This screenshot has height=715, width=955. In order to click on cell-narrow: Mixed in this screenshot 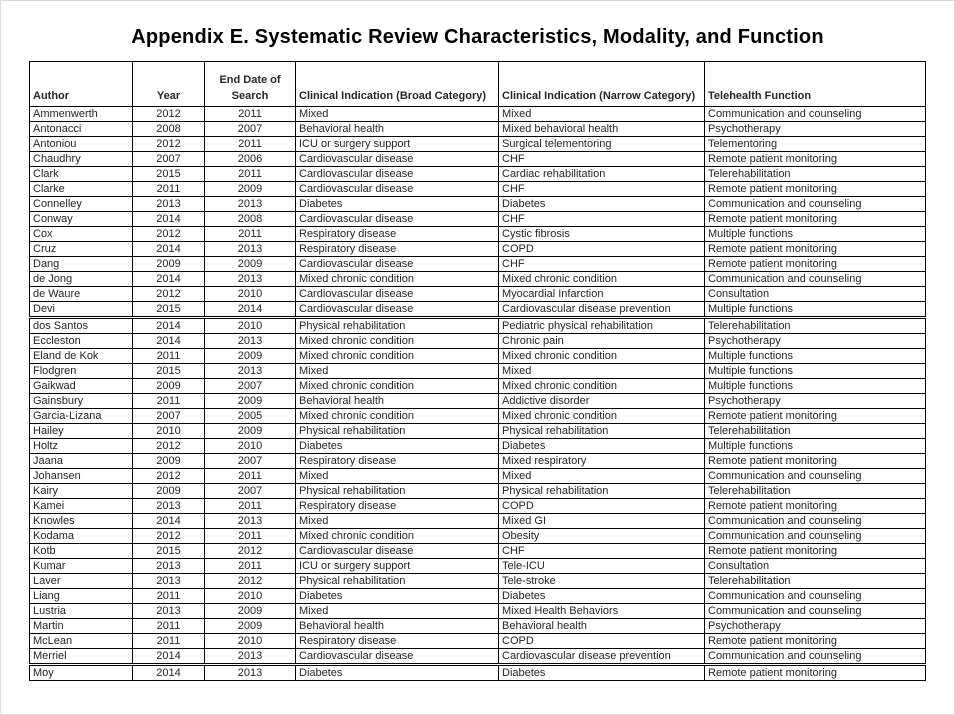, I will do `click(601, 114)`.